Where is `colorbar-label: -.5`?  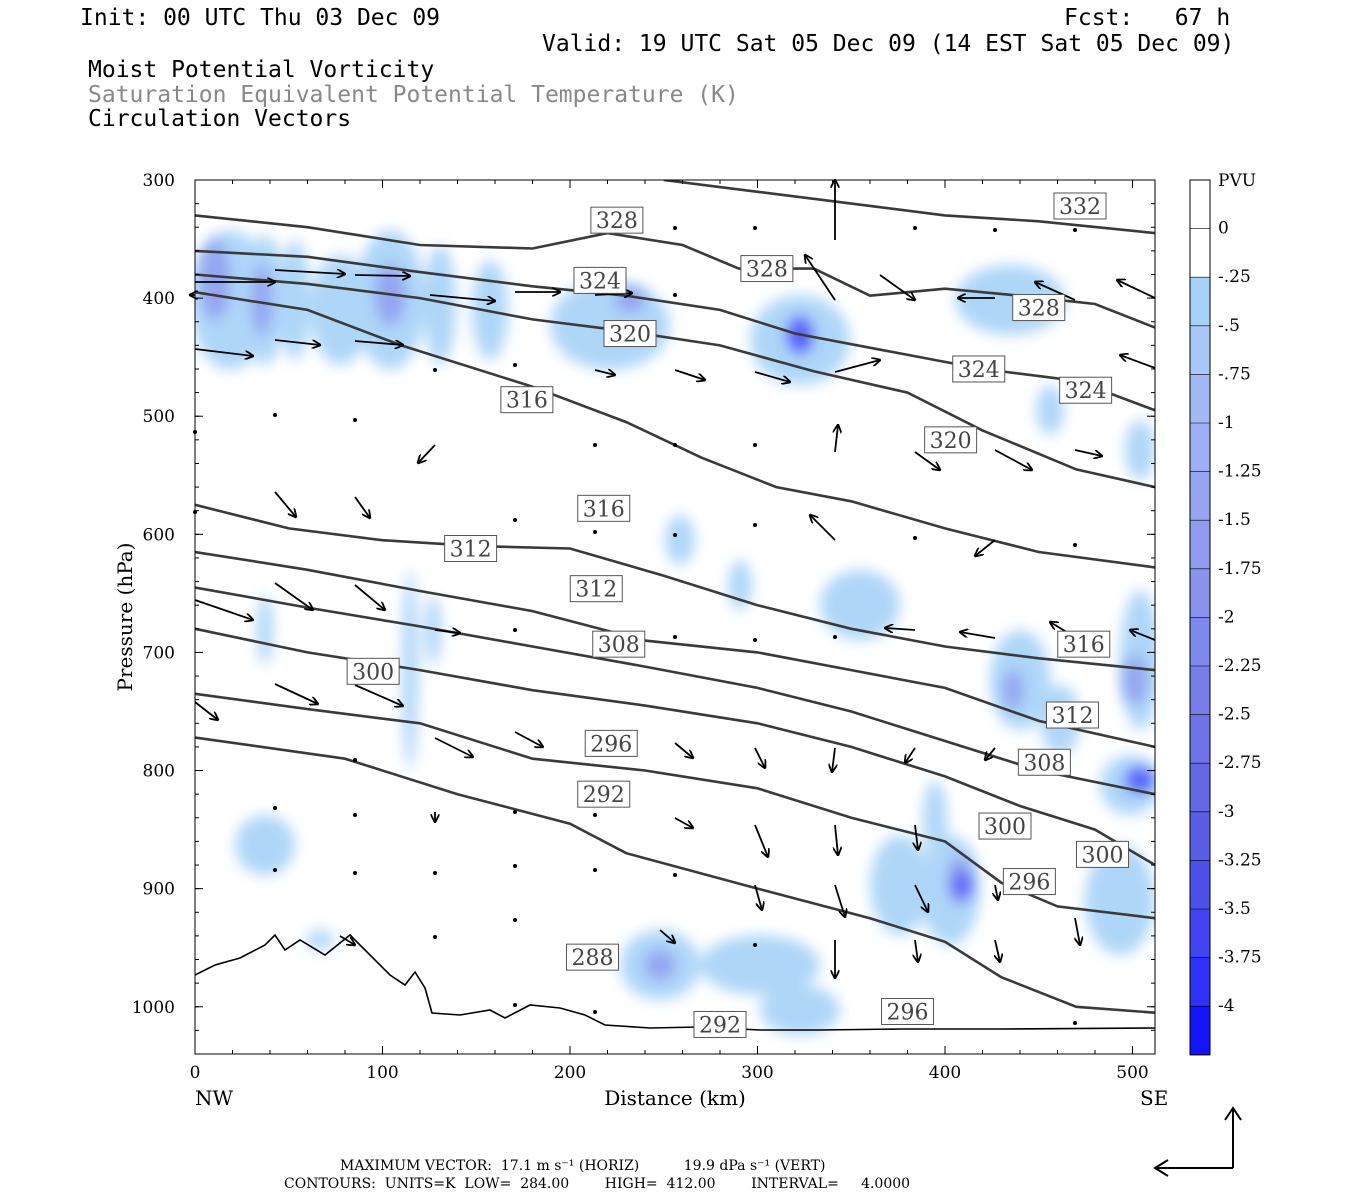 colorbar-label: -.5 is located at coordinates (1229, 326).